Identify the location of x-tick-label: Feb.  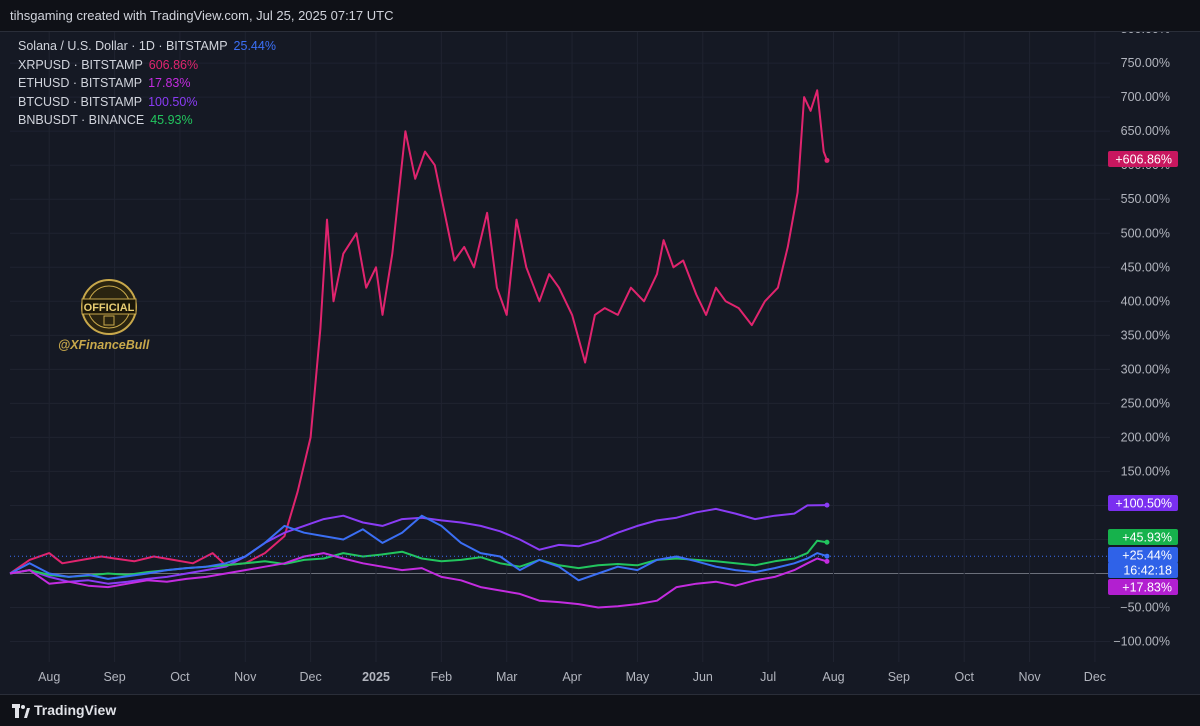
(442, 677).